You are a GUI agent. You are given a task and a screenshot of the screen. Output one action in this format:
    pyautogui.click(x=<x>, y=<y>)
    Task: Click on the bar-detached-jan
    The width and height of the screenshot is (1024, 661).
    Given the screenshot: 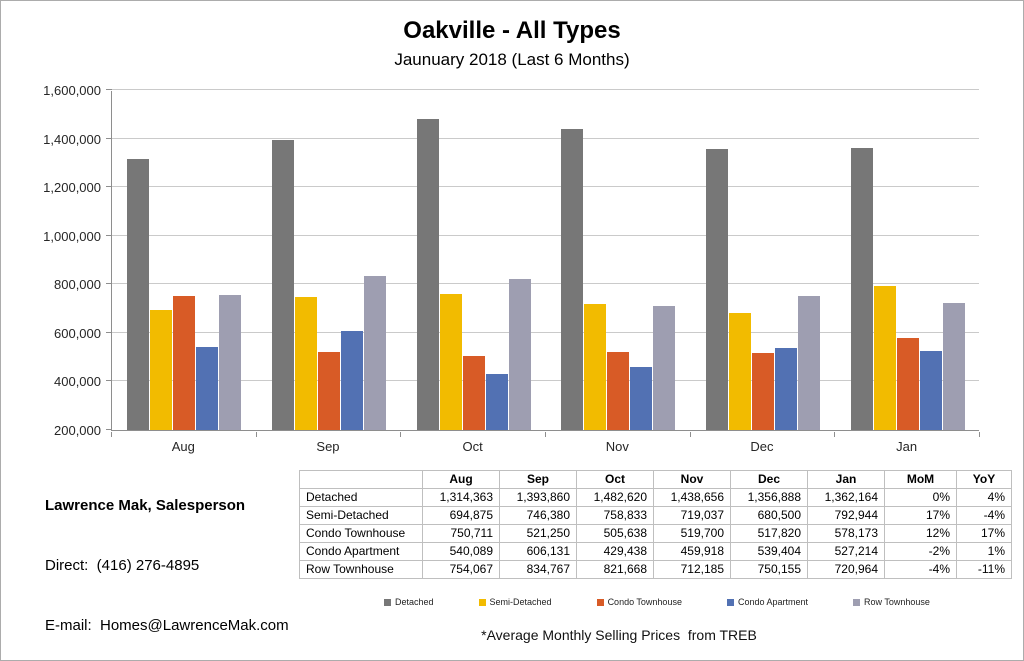 What is the action you would take?
    pyautogui.click(x=861, y=288)
    